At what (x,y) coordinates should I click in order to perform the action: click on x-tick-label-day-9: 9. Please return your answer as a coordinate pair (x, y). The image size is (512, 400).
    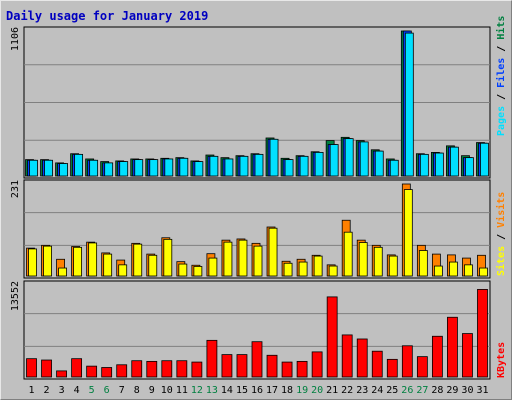
    Looking at the image, I should click on (152, 390).